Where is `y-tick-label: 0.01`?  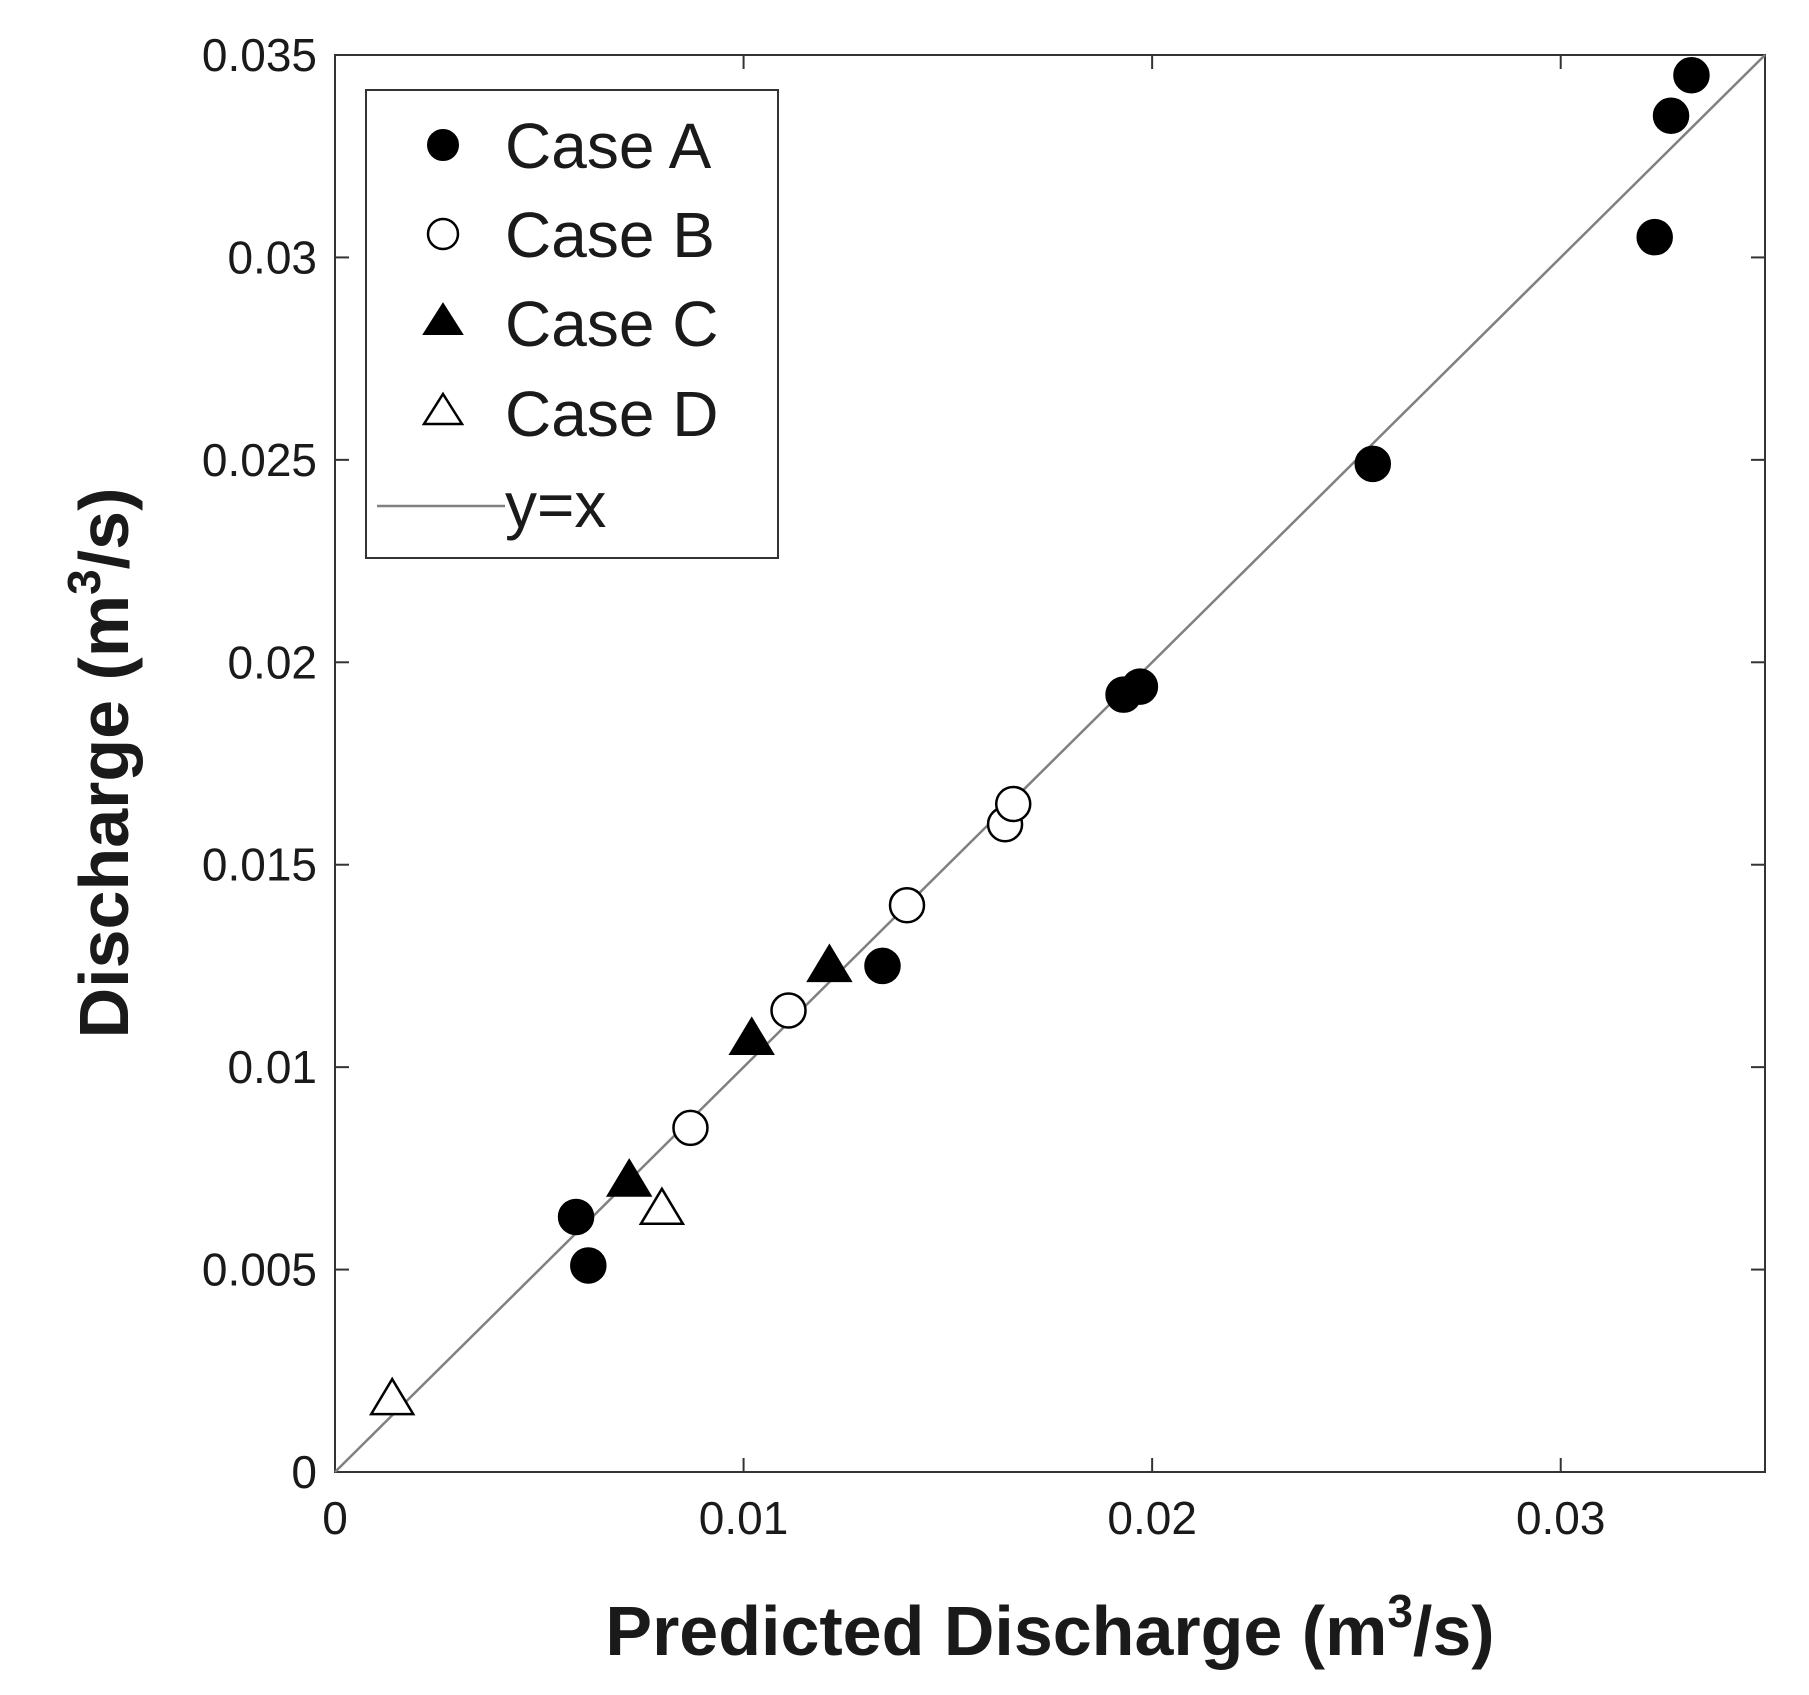 y-tick-label: 0.01 is located at coordinates (272, 1067).